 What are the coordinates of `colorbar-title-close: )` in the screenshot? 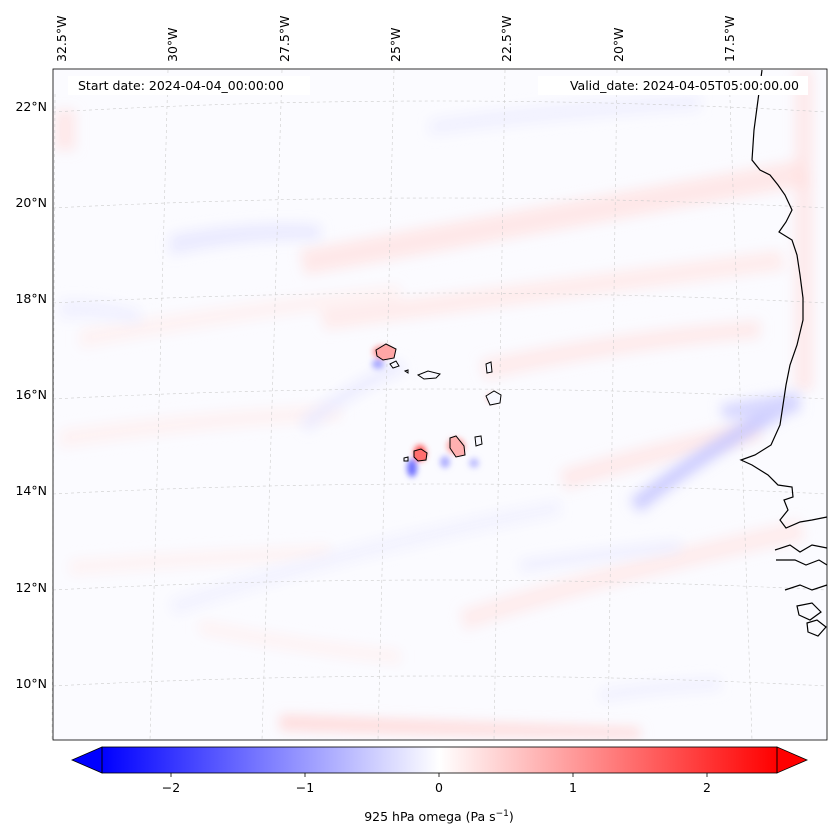 It's located at (511, 816).